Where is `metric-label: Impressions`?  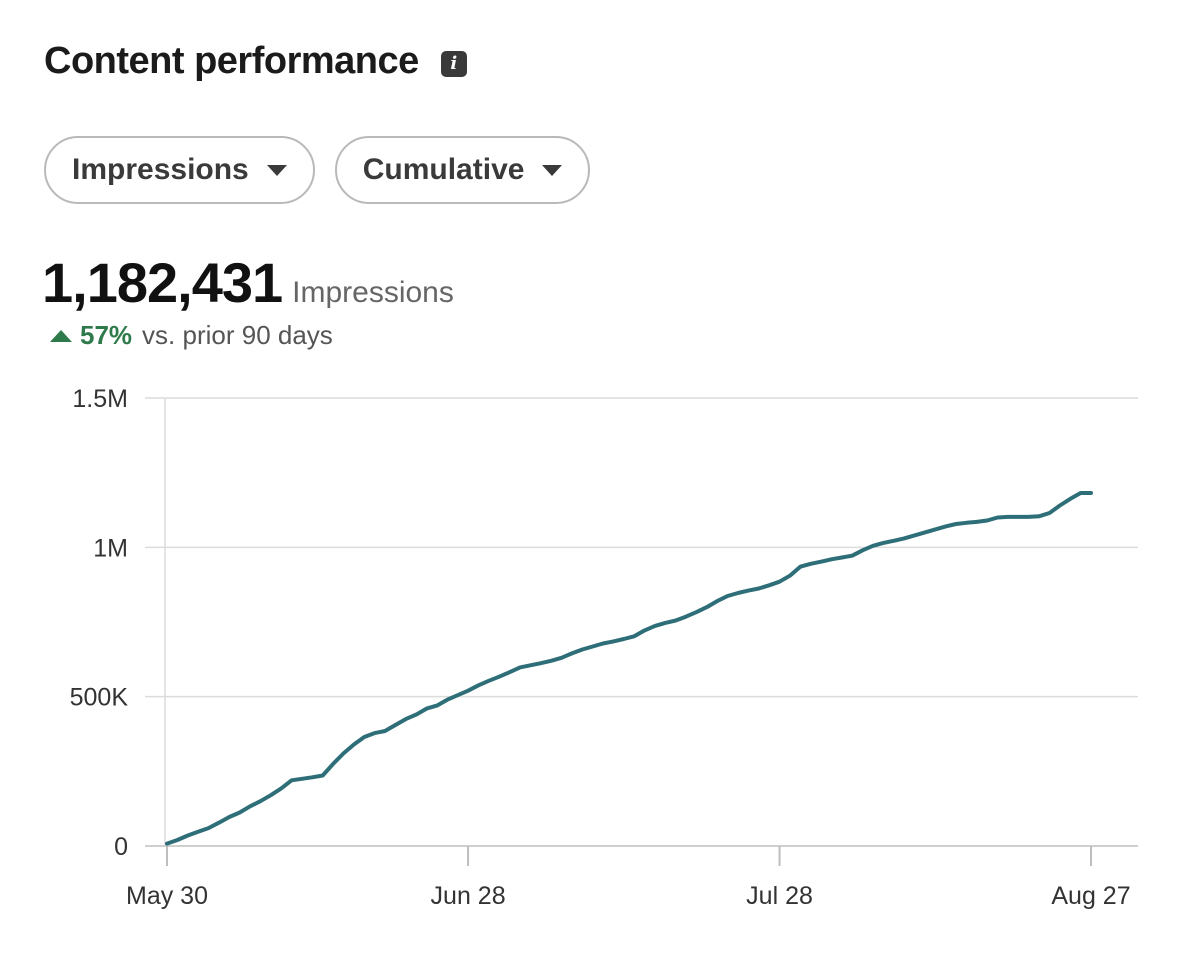 metric-label: Impressions is located at coordinates (373, 292).